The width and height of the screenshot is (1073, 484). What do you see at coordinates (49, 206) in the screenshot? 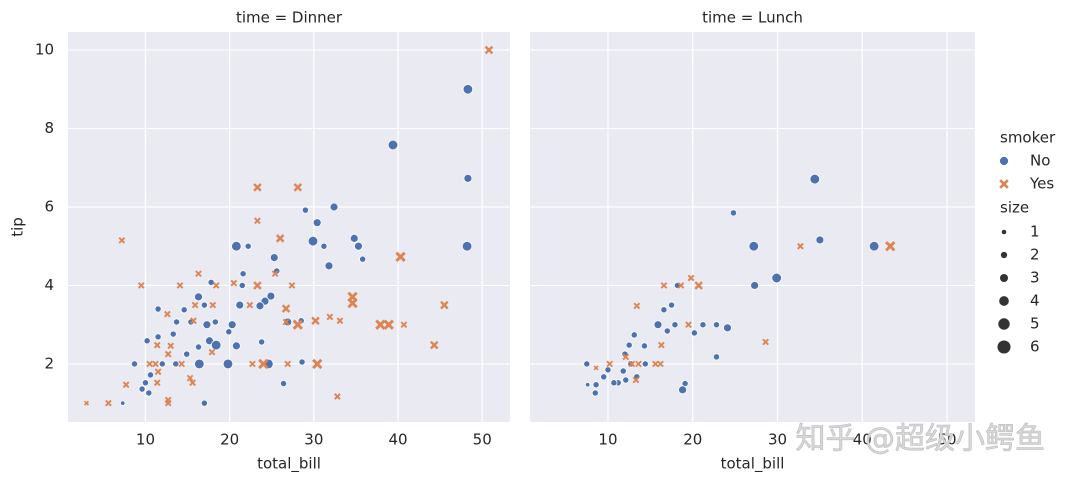
I see `y-tick-label: 6` at bounding box center [49, 206].